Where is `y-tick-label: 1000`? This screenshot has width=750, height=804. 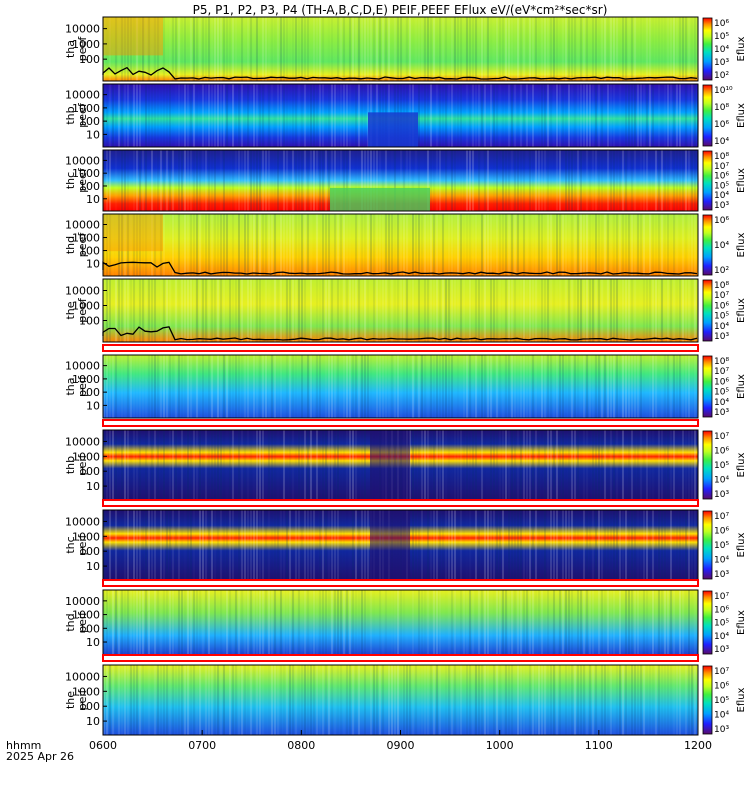 y-tick-label: 1000 is located at coordinates (86, 379).